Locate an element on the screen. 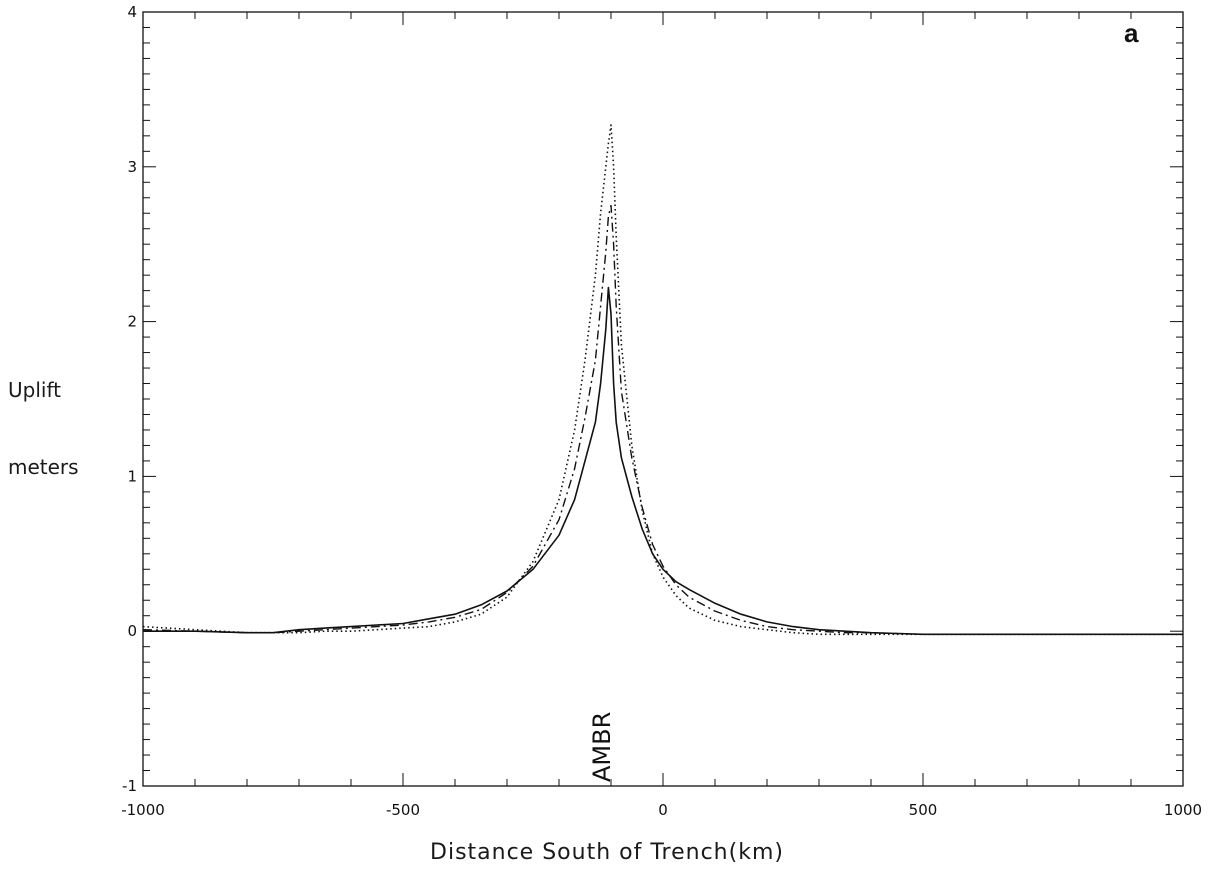  ambr-annotation: AMBR is located at coordinates (602, 747).